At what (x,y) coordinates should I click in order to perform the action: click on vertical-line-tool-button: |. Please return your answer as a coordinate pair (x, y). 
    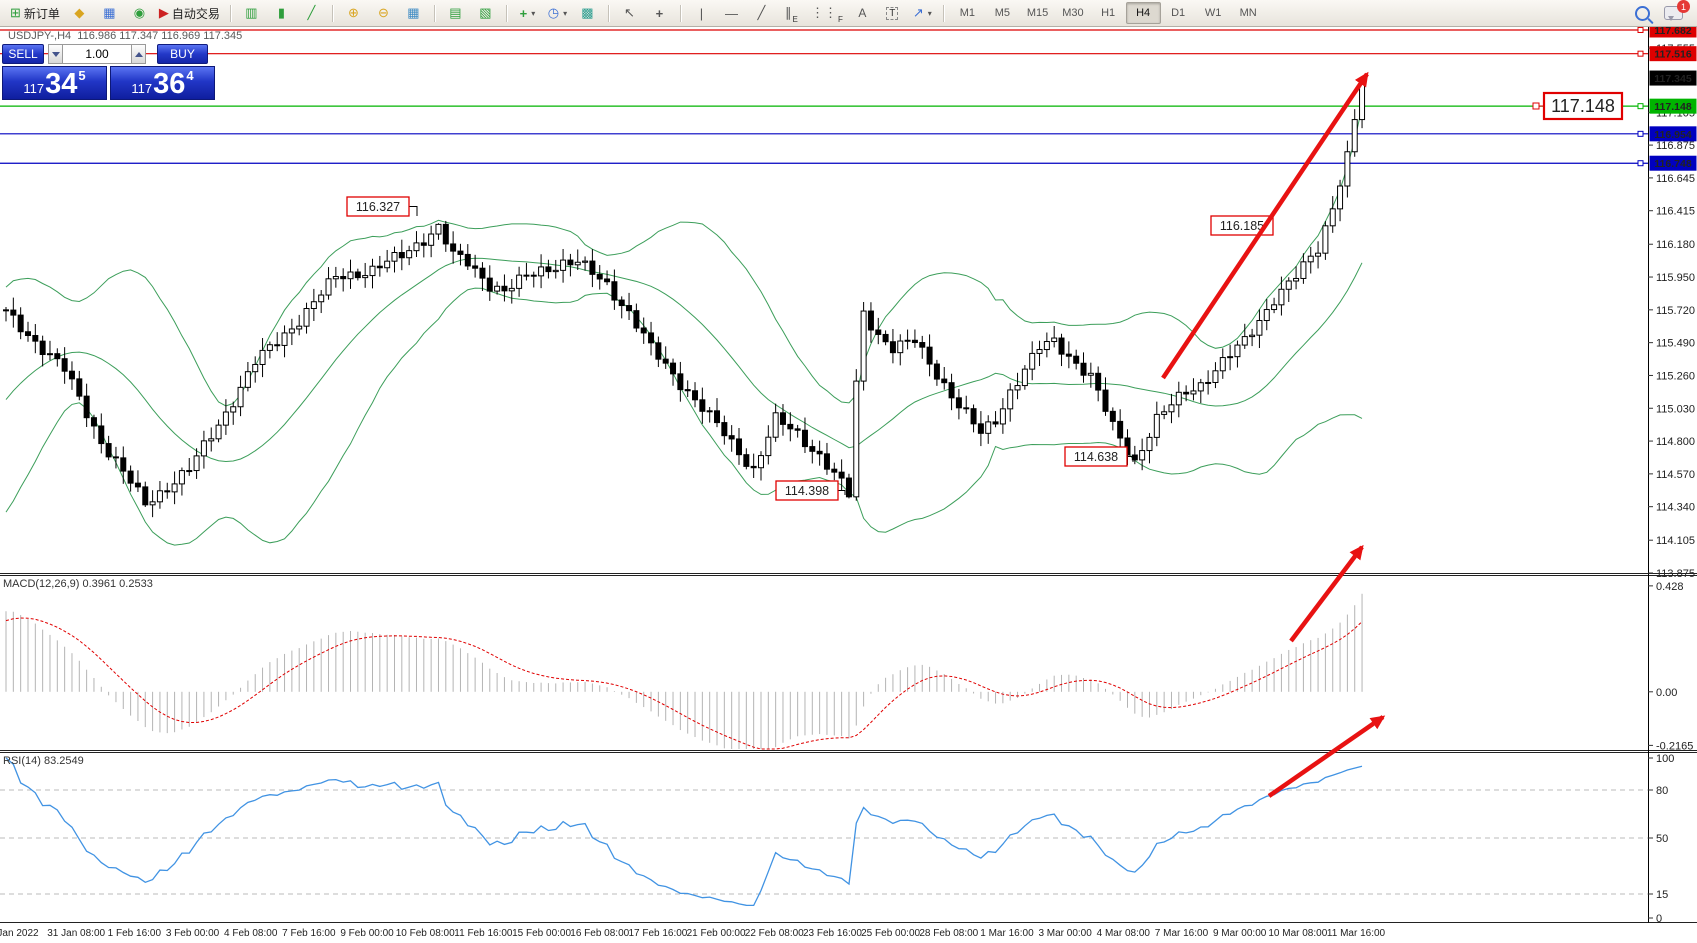
    Looking at the image, I should click on (701, 13).